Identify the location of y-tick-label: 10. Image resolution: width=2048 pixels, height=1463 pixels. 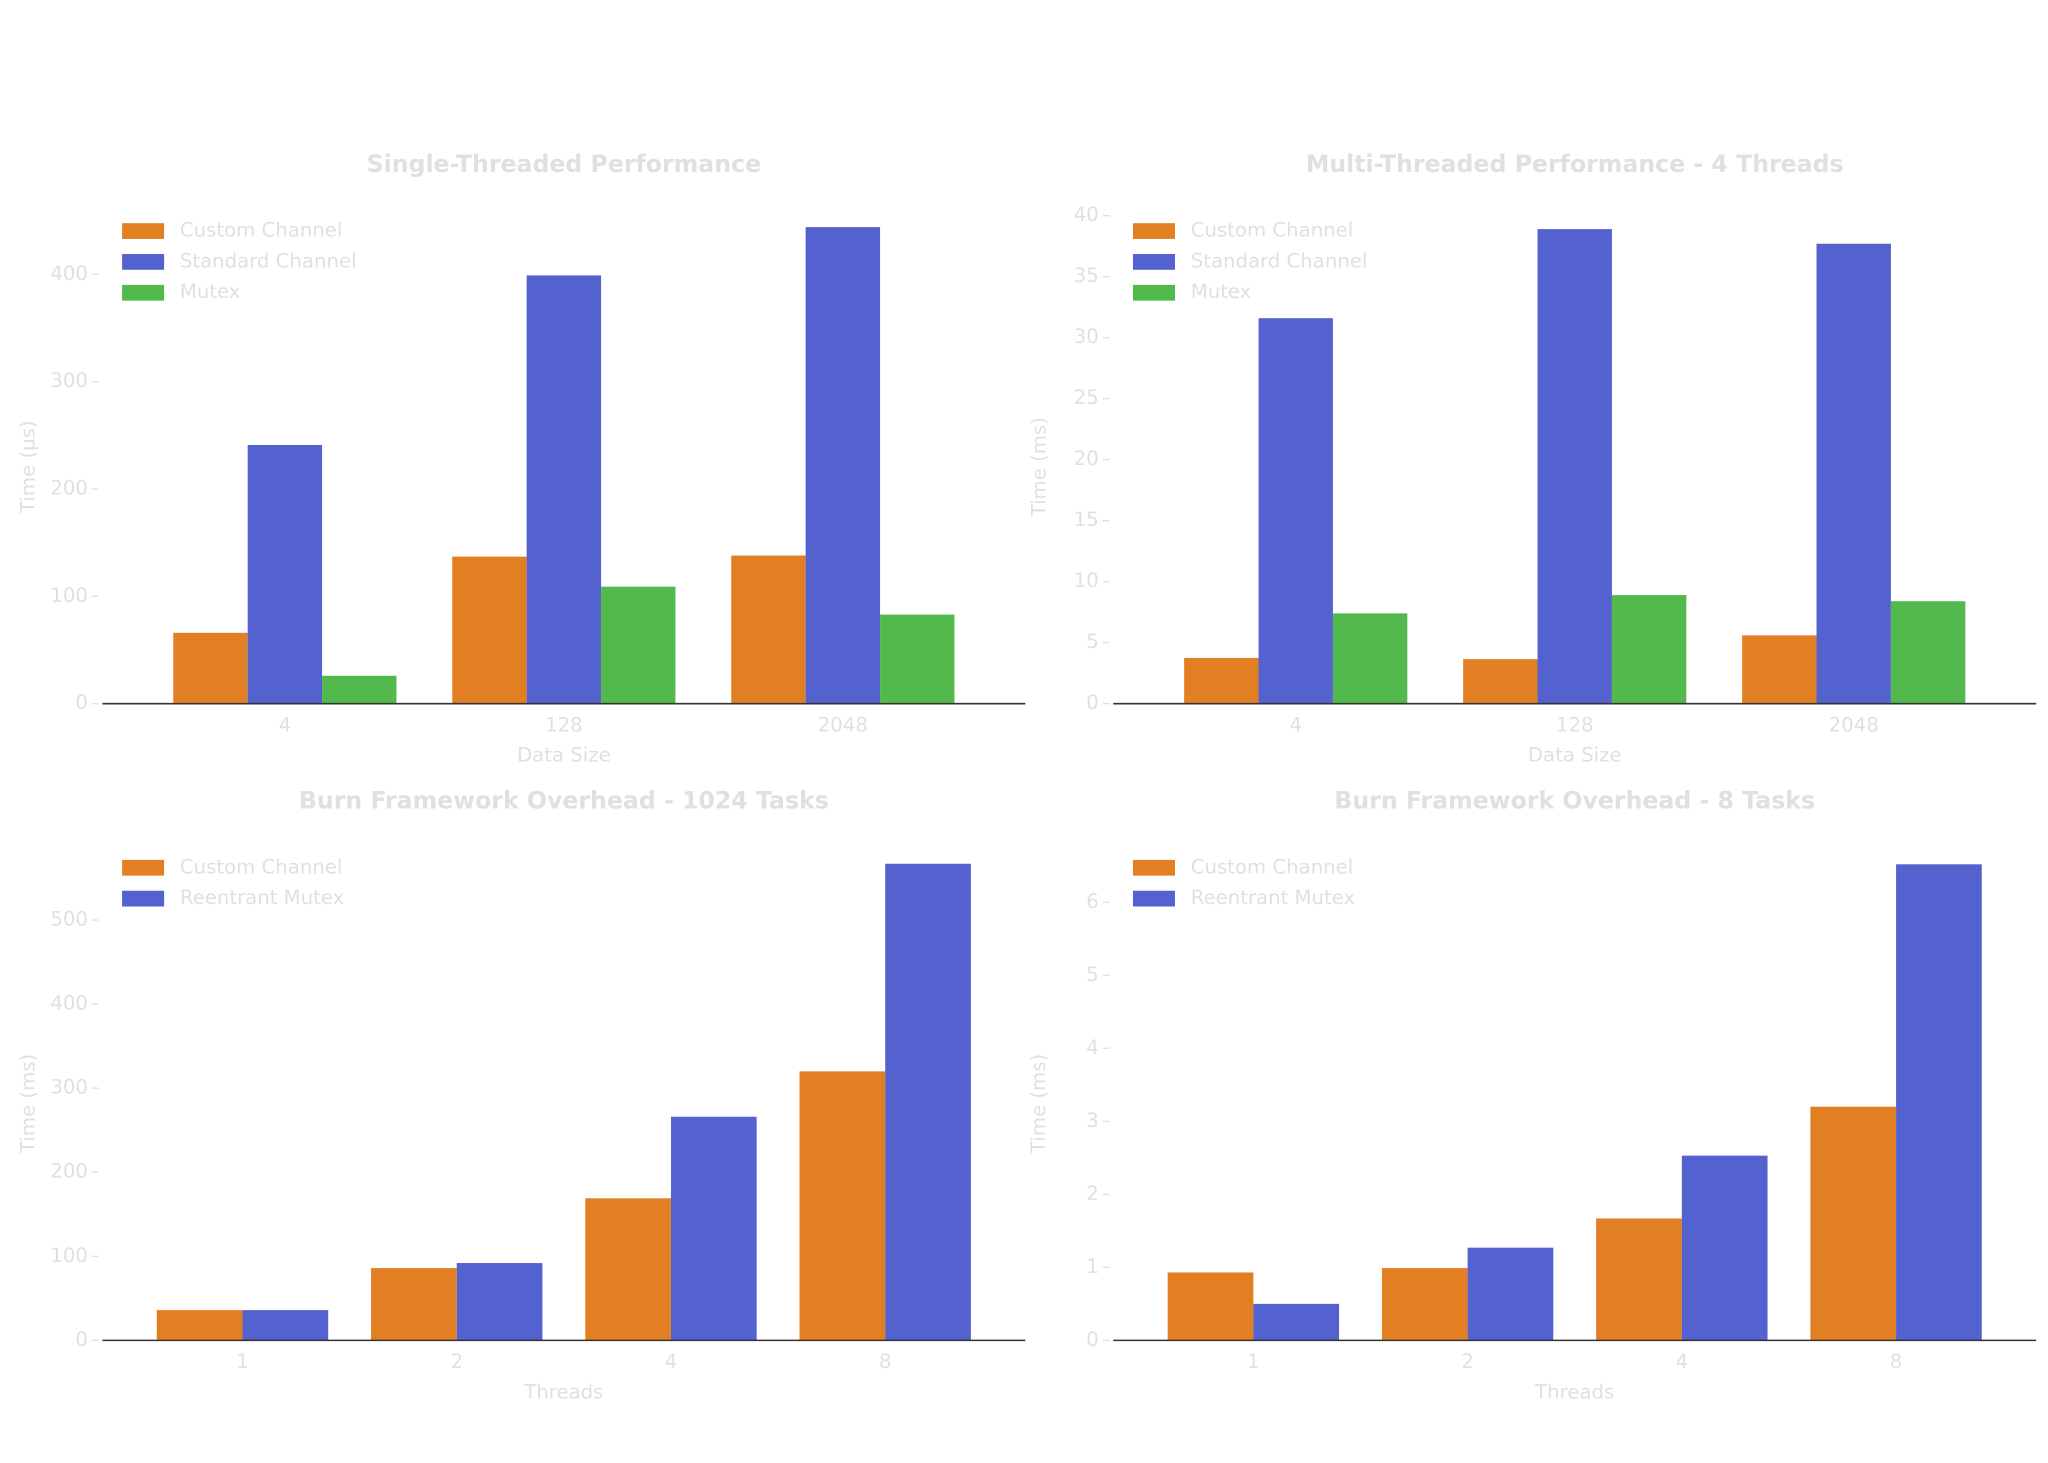
(1086, 580).